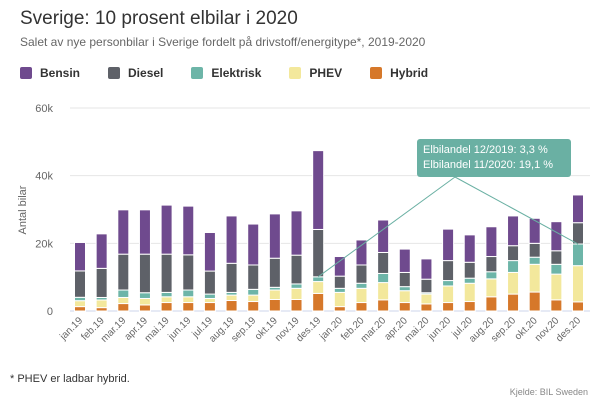 This screenshot has height=400, width=600. What do you see at coordinates (308, 329) in the screenshot?
I see `x-tick-label: des.19` at bounding box center [308, 329].